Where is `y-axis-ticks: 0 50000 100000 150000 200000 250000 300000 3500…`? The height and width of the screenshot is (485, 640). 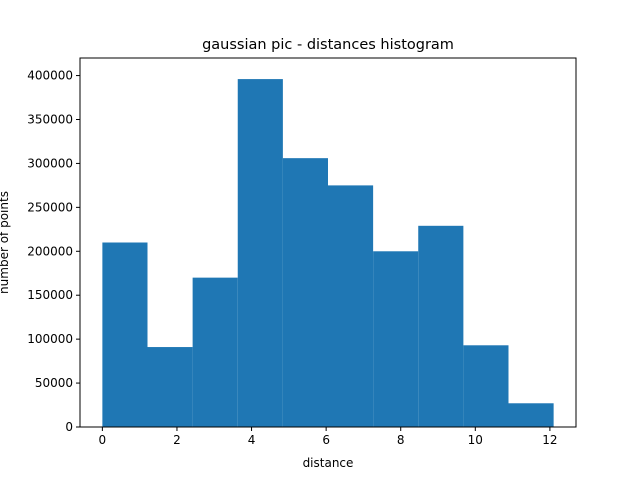 y-axis-ticks: 0 50000 100000 150000 200000 250000 300000 3500… is located at coordinates (53, 251).